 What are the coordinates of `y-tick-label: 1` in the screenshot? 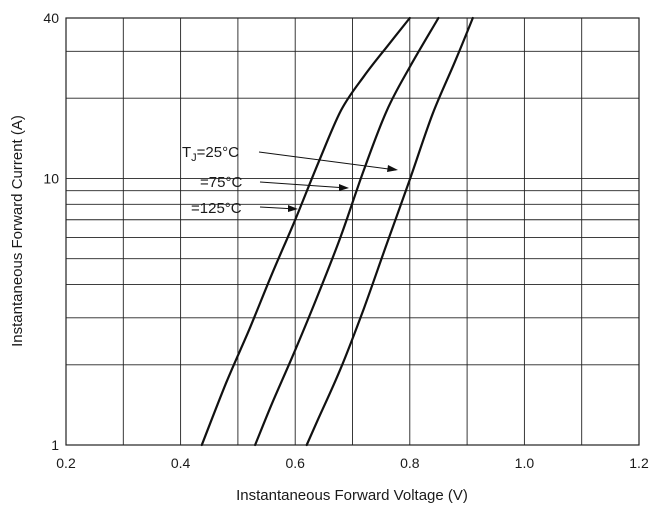 It's located at (55, 445).